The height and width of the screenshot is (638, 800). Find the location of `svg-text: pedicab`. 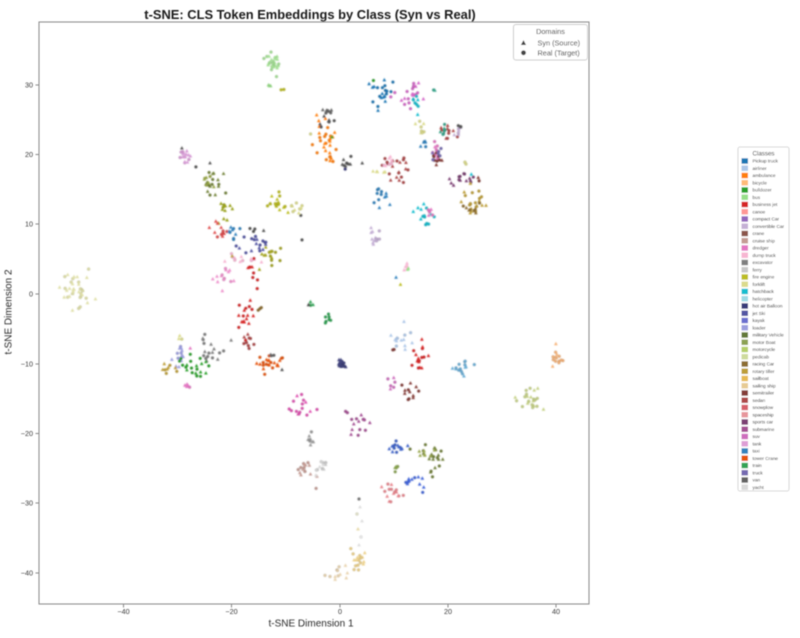

svg-text: pedicab is located at coordinates (761, 356).